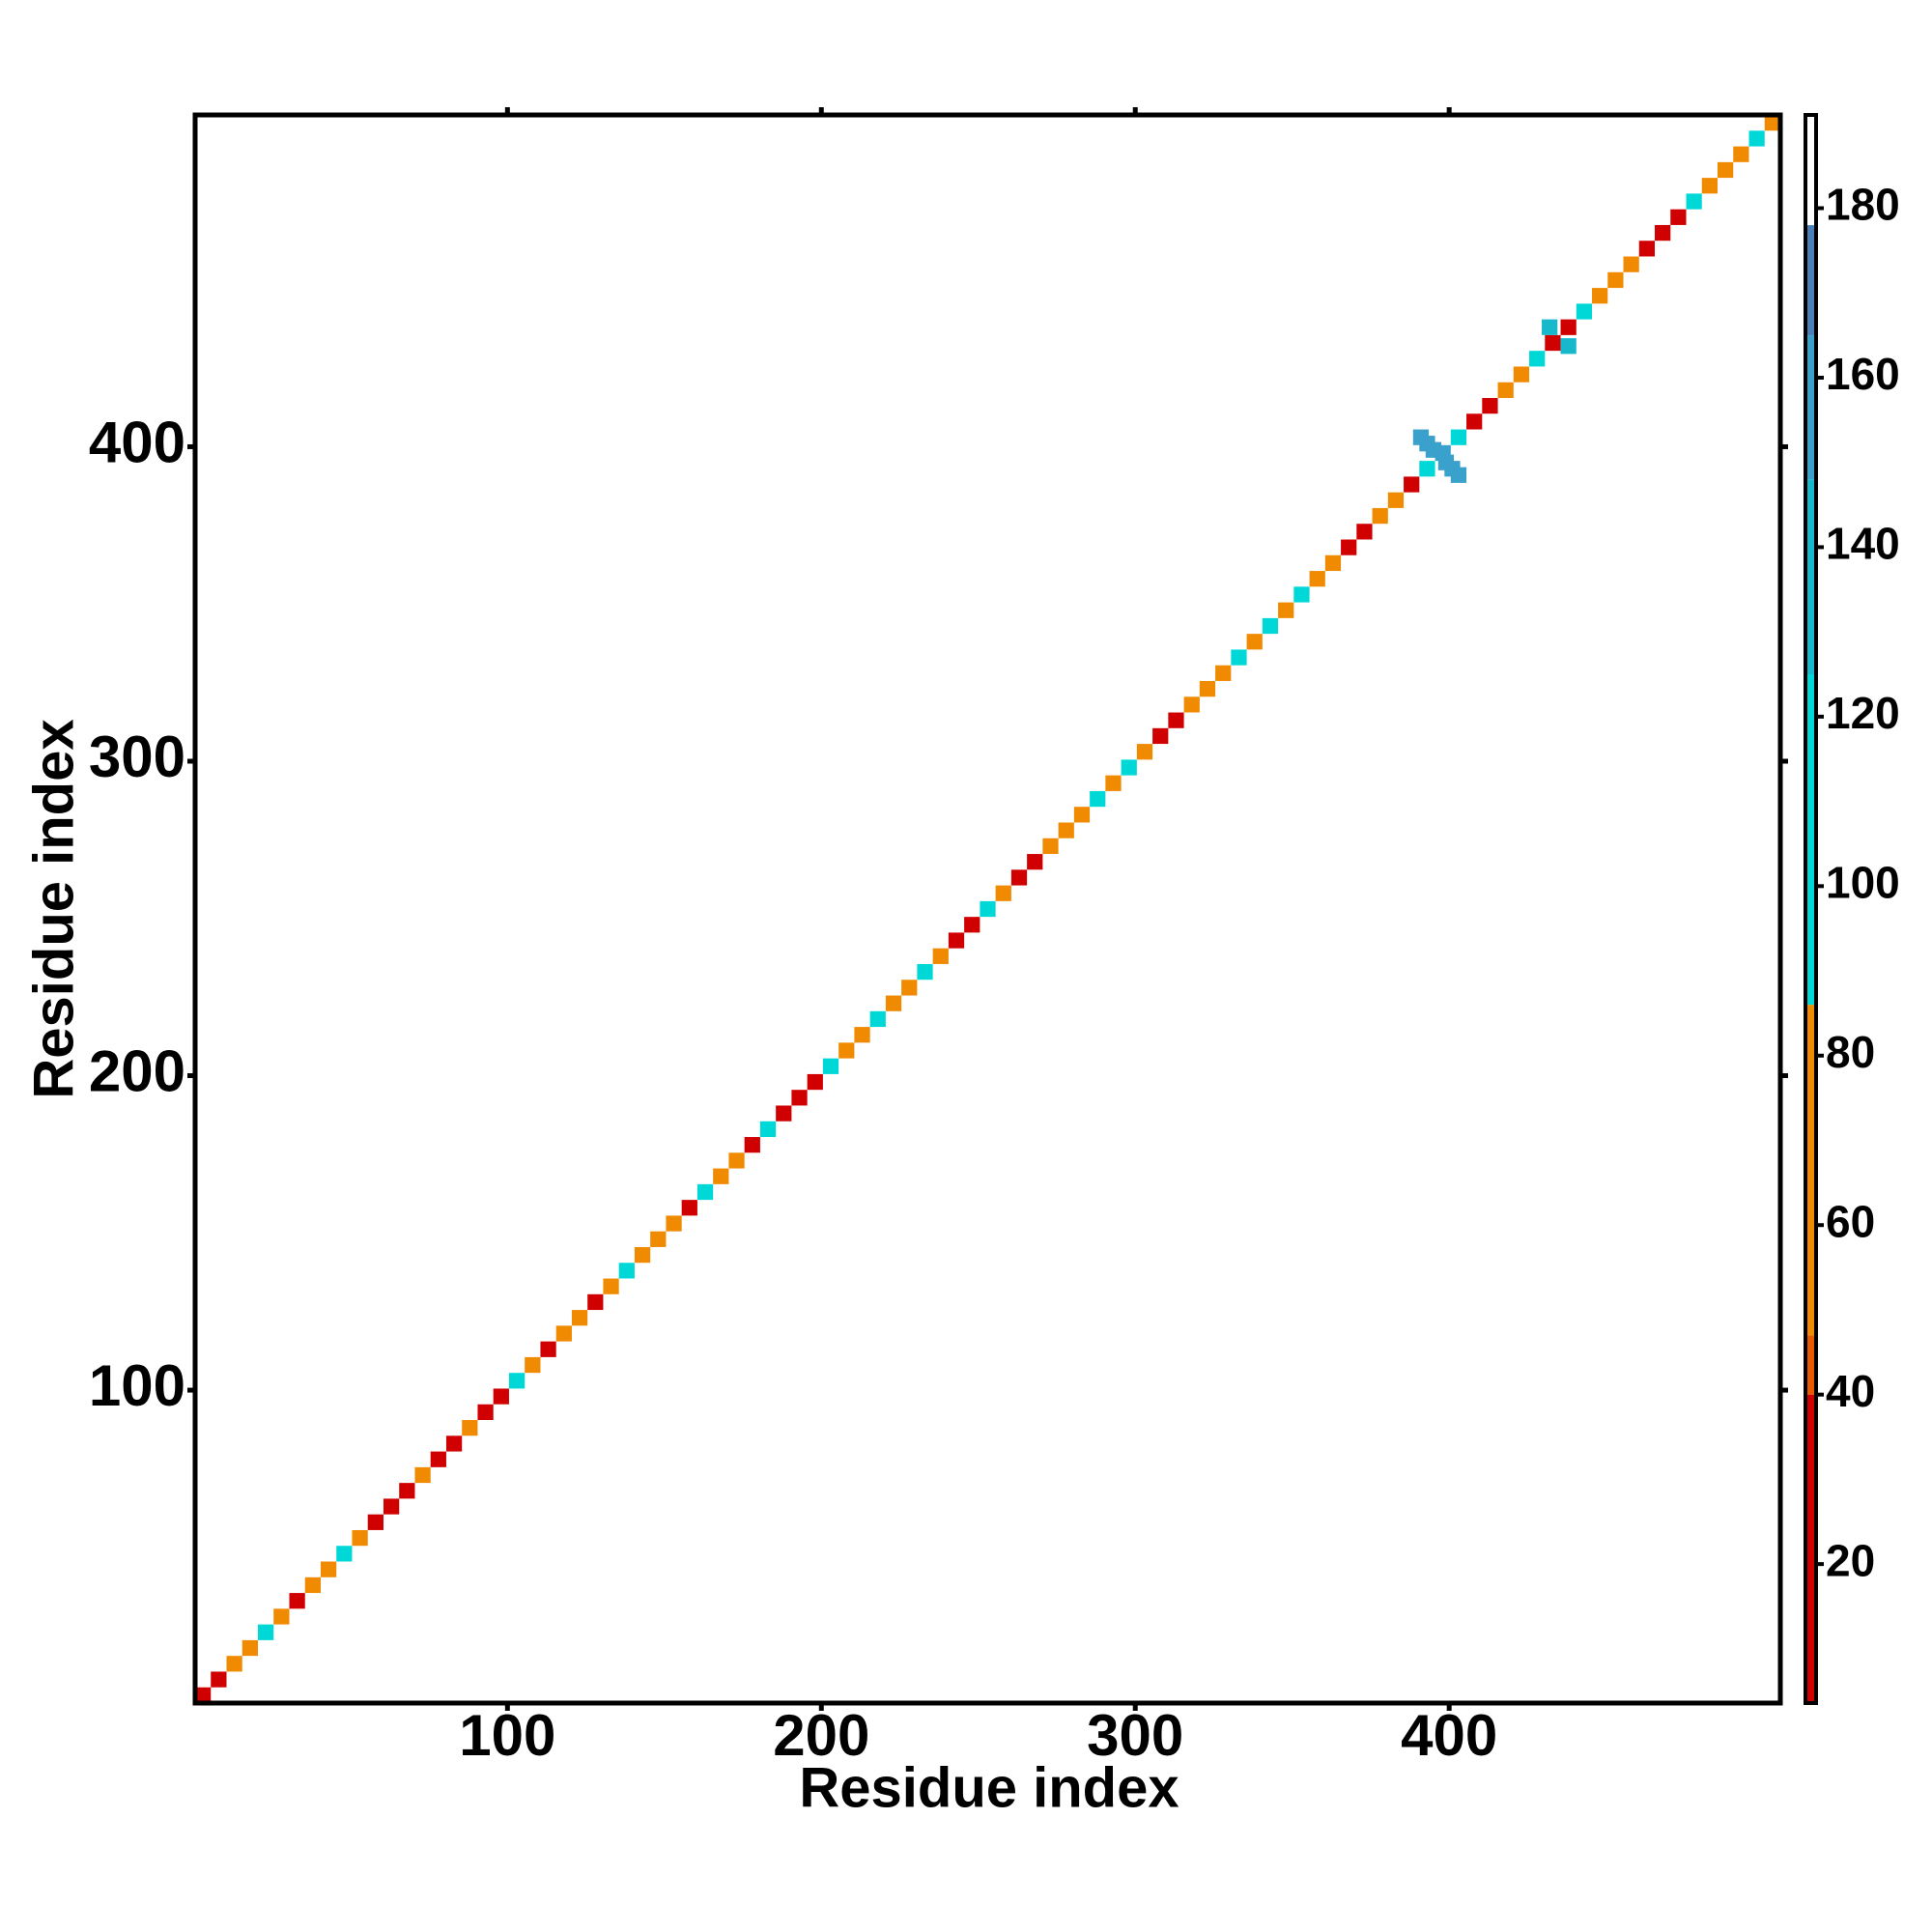 Image resolution: width=1932 pixels, height=1932 pixels. I want to click on colorbar-tick-label: 120, so click(1863, 713).